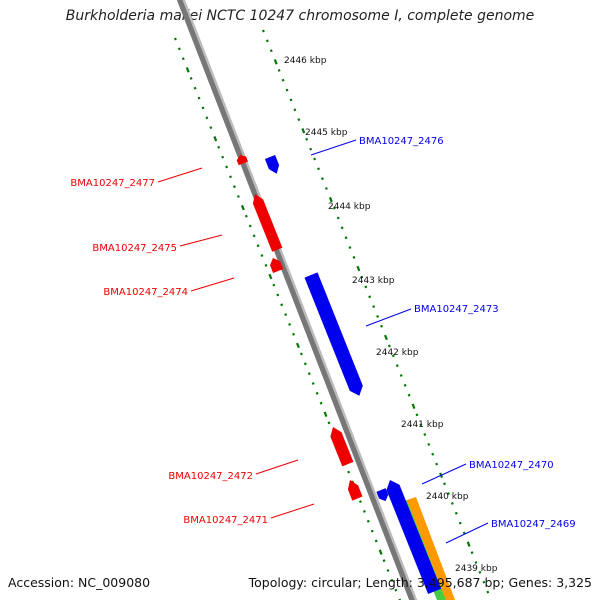 The height and width of the screenshot is (600, 600). What do you see at coordinates (305, 61) in the screenshot?
I see `kbp-label: 2446 kbp` at bounding box center [305, 61].